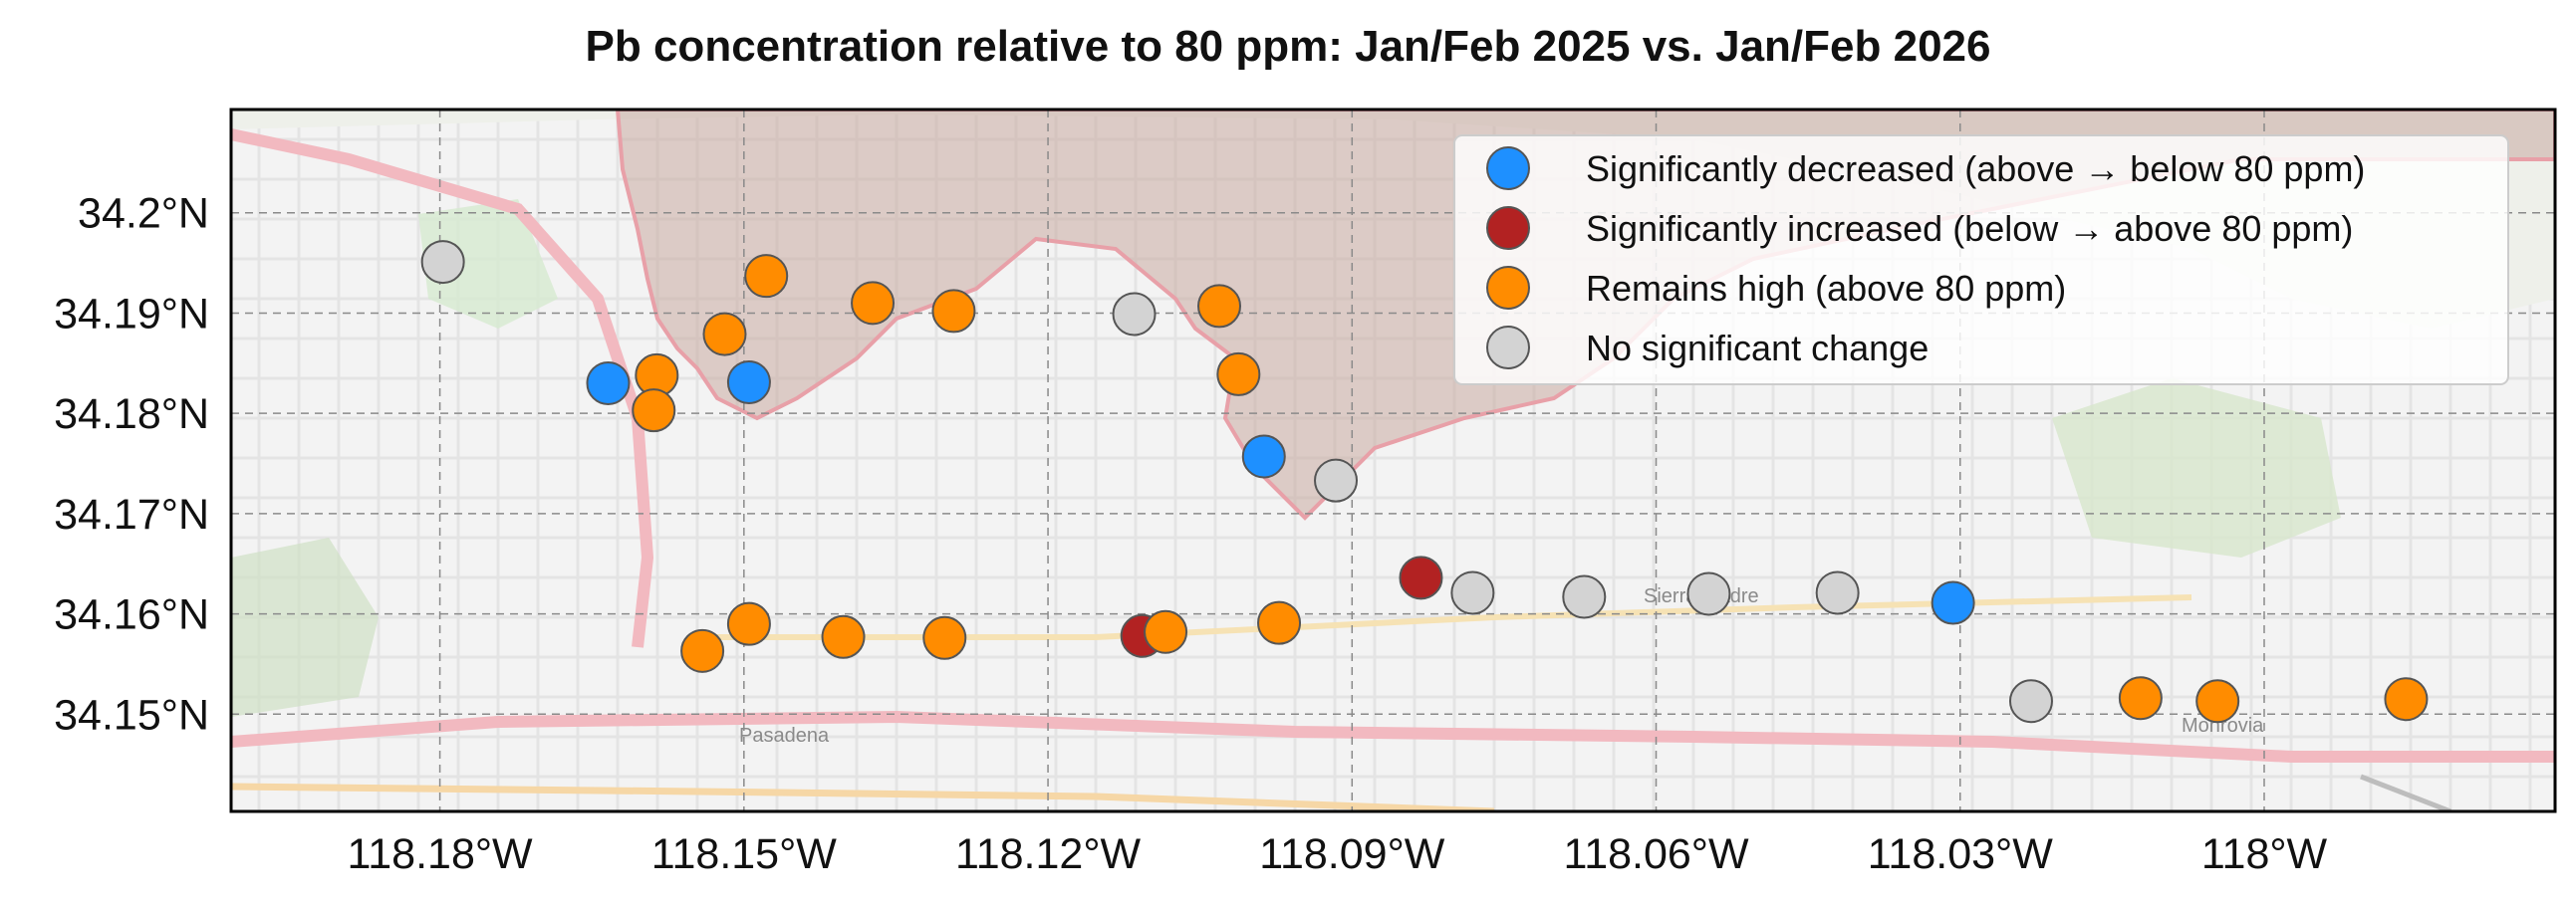 This screenshot has height=908, width=2576. Describe the element at coordinates (131, 715) in the screenshot. I see `y-tick-label: 34.15°N` at that location.